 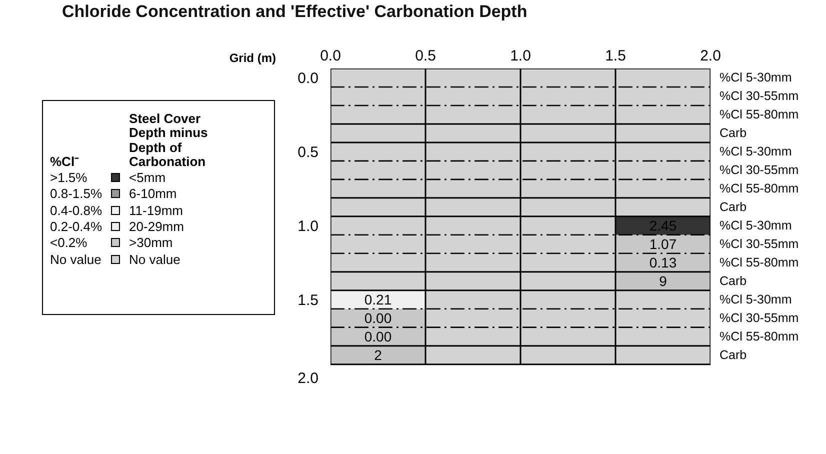 What do you see at coordinates (663, 281) in the screenshot?
I see `data-label: 9` at bounding box center [663, 281].